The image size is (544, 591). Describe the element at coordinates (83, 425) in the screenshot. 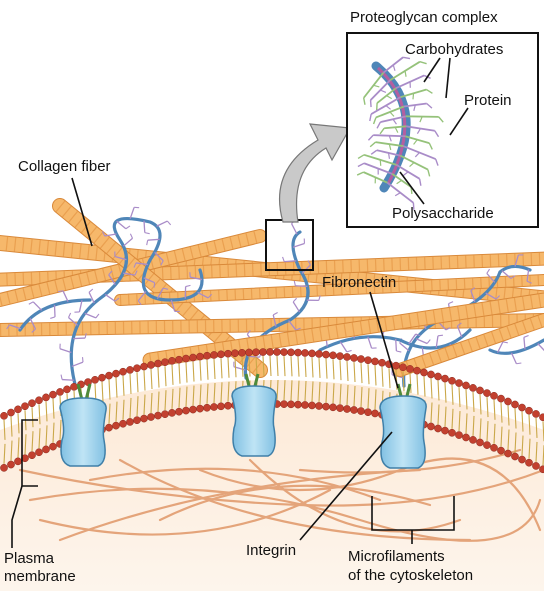

I see `integrin-left` at that location.